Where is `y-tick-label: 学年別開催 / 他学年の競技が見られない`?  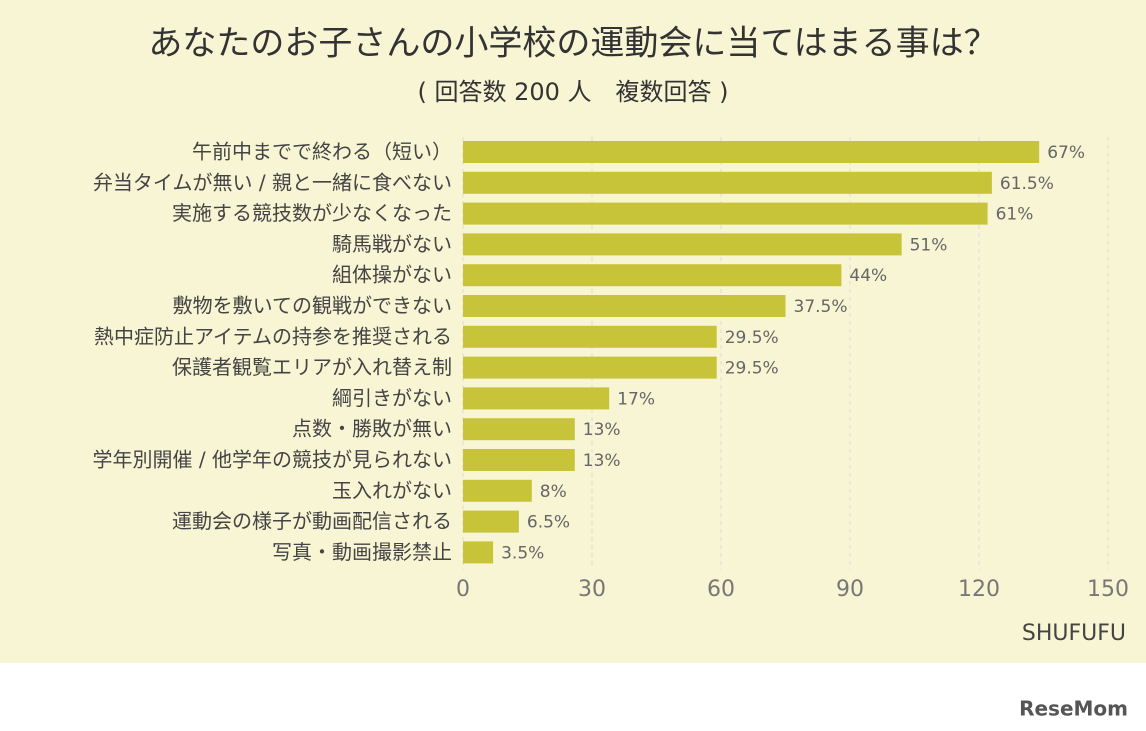
y-tick-label: 学年別開催 / 他学年の競技が見られない is located at coordinates (272, 460).